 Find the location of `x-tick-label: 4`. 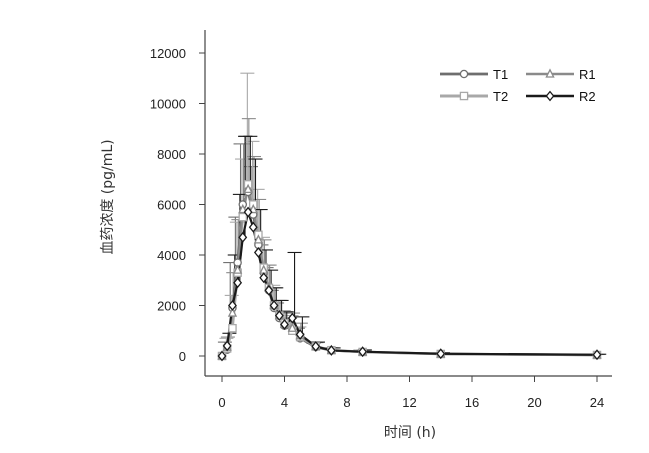

x-tick-label: 4 is located at coordinates (284, 402).